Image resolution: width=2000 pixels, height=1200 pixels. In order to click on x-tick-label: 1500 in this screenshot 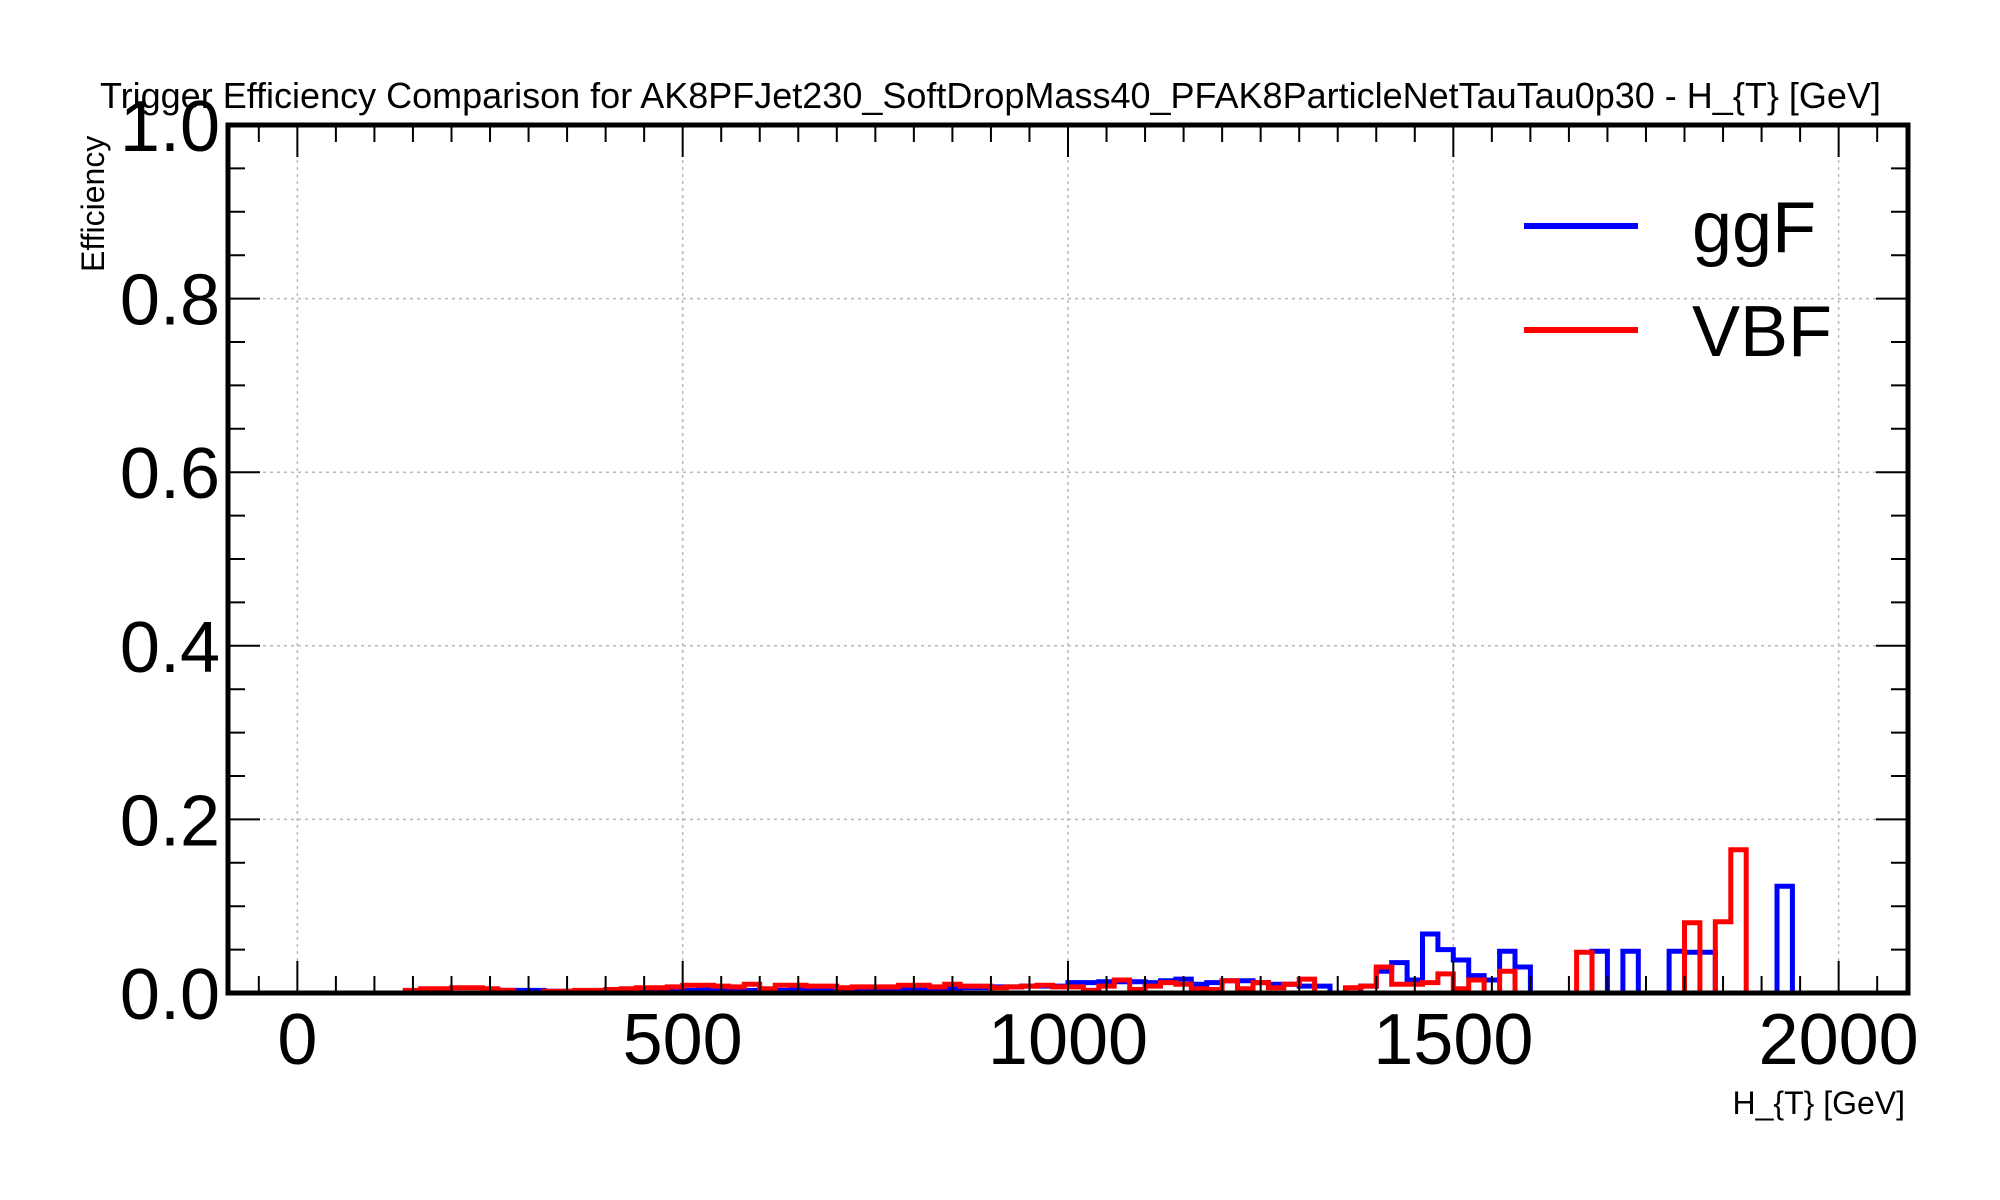, I will do `click(1453, 1040)`.